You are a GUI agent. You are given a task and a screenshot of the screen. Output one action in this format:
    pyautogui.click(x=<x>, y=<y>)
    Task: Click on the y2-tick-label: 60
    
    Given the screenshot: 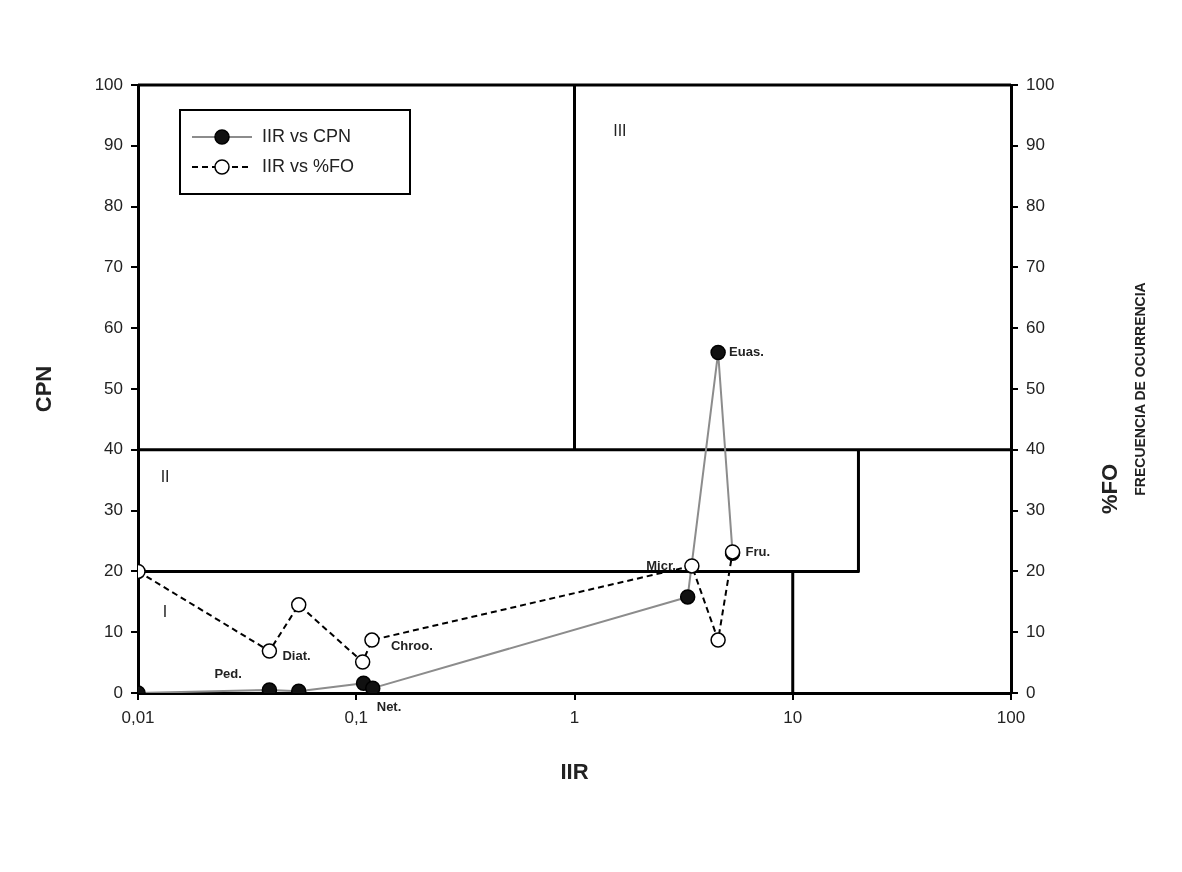 What is the action you would take?
    pyautogui.click(x=1035, y=327)
    